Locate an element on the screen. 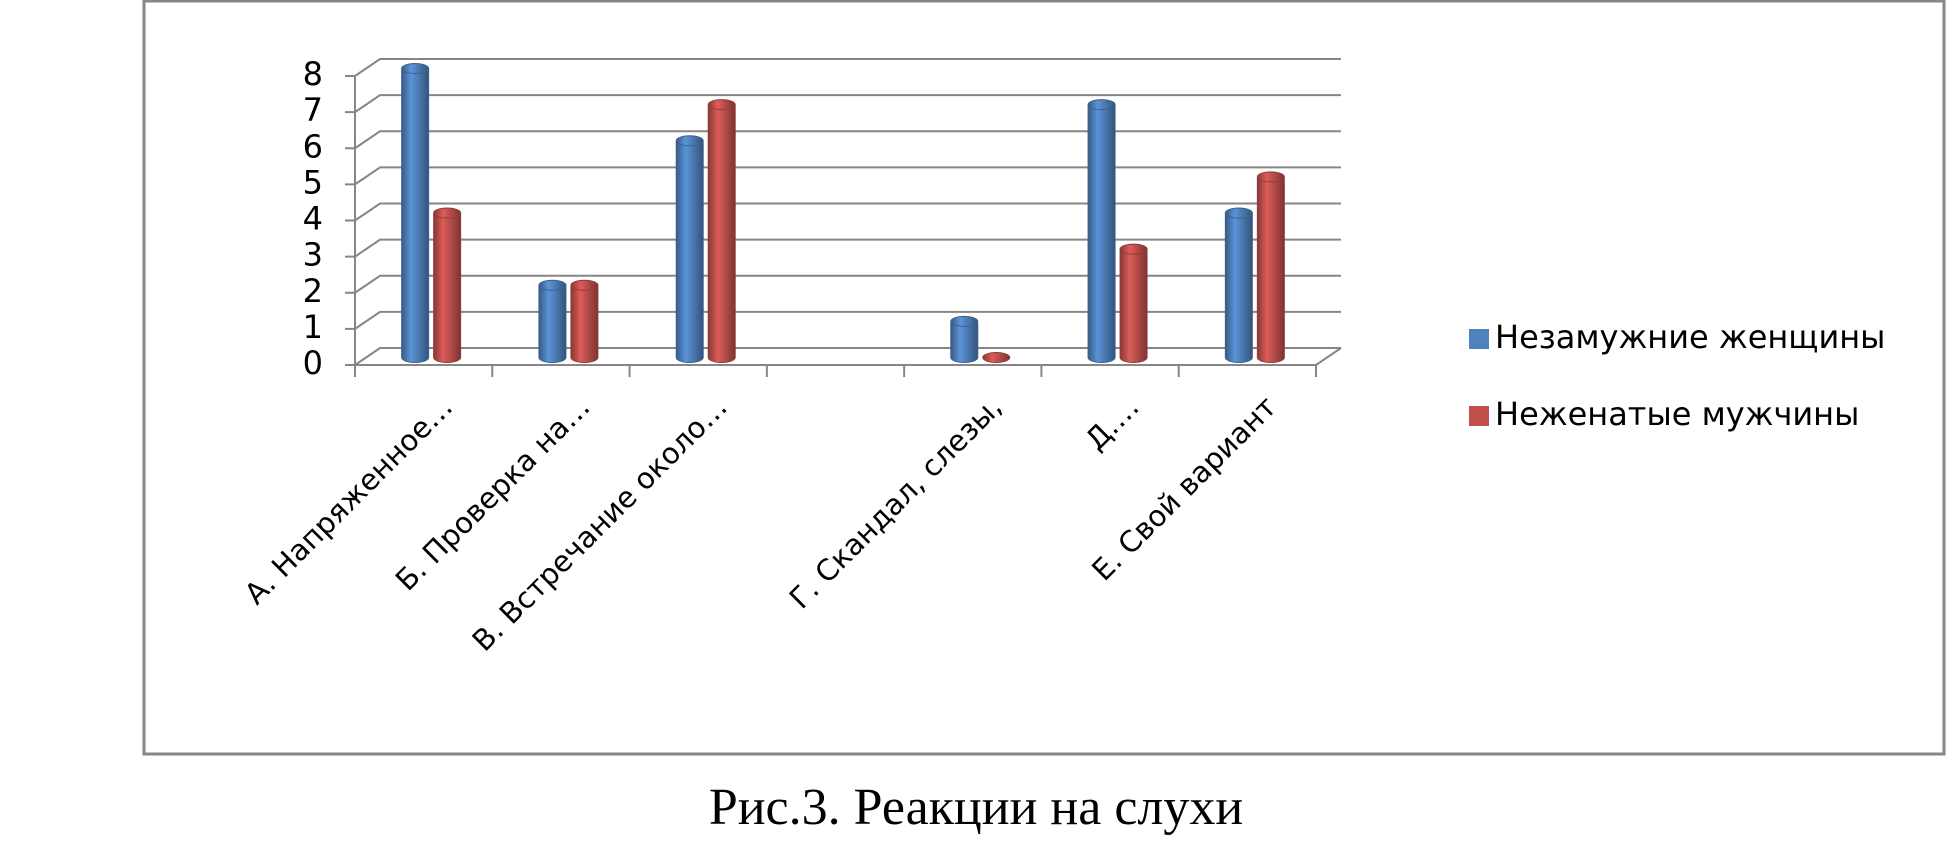  caption: Рис.3. Реакции на слухи is located at coordinates (976, 807).